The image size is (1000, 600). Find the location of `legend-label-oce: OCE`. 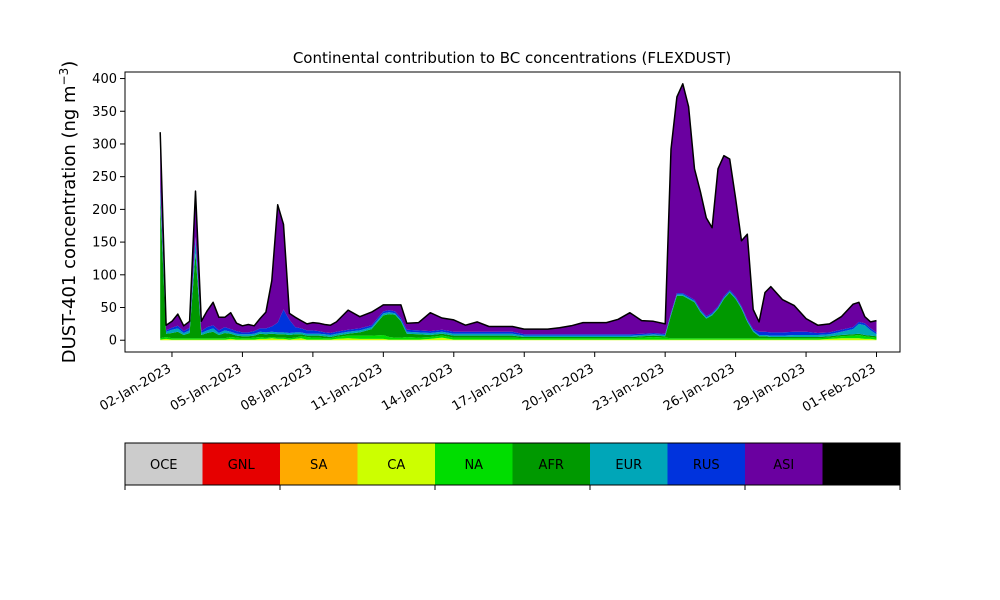

legend-label-oce: OCE is located at coordinates (164, 465).